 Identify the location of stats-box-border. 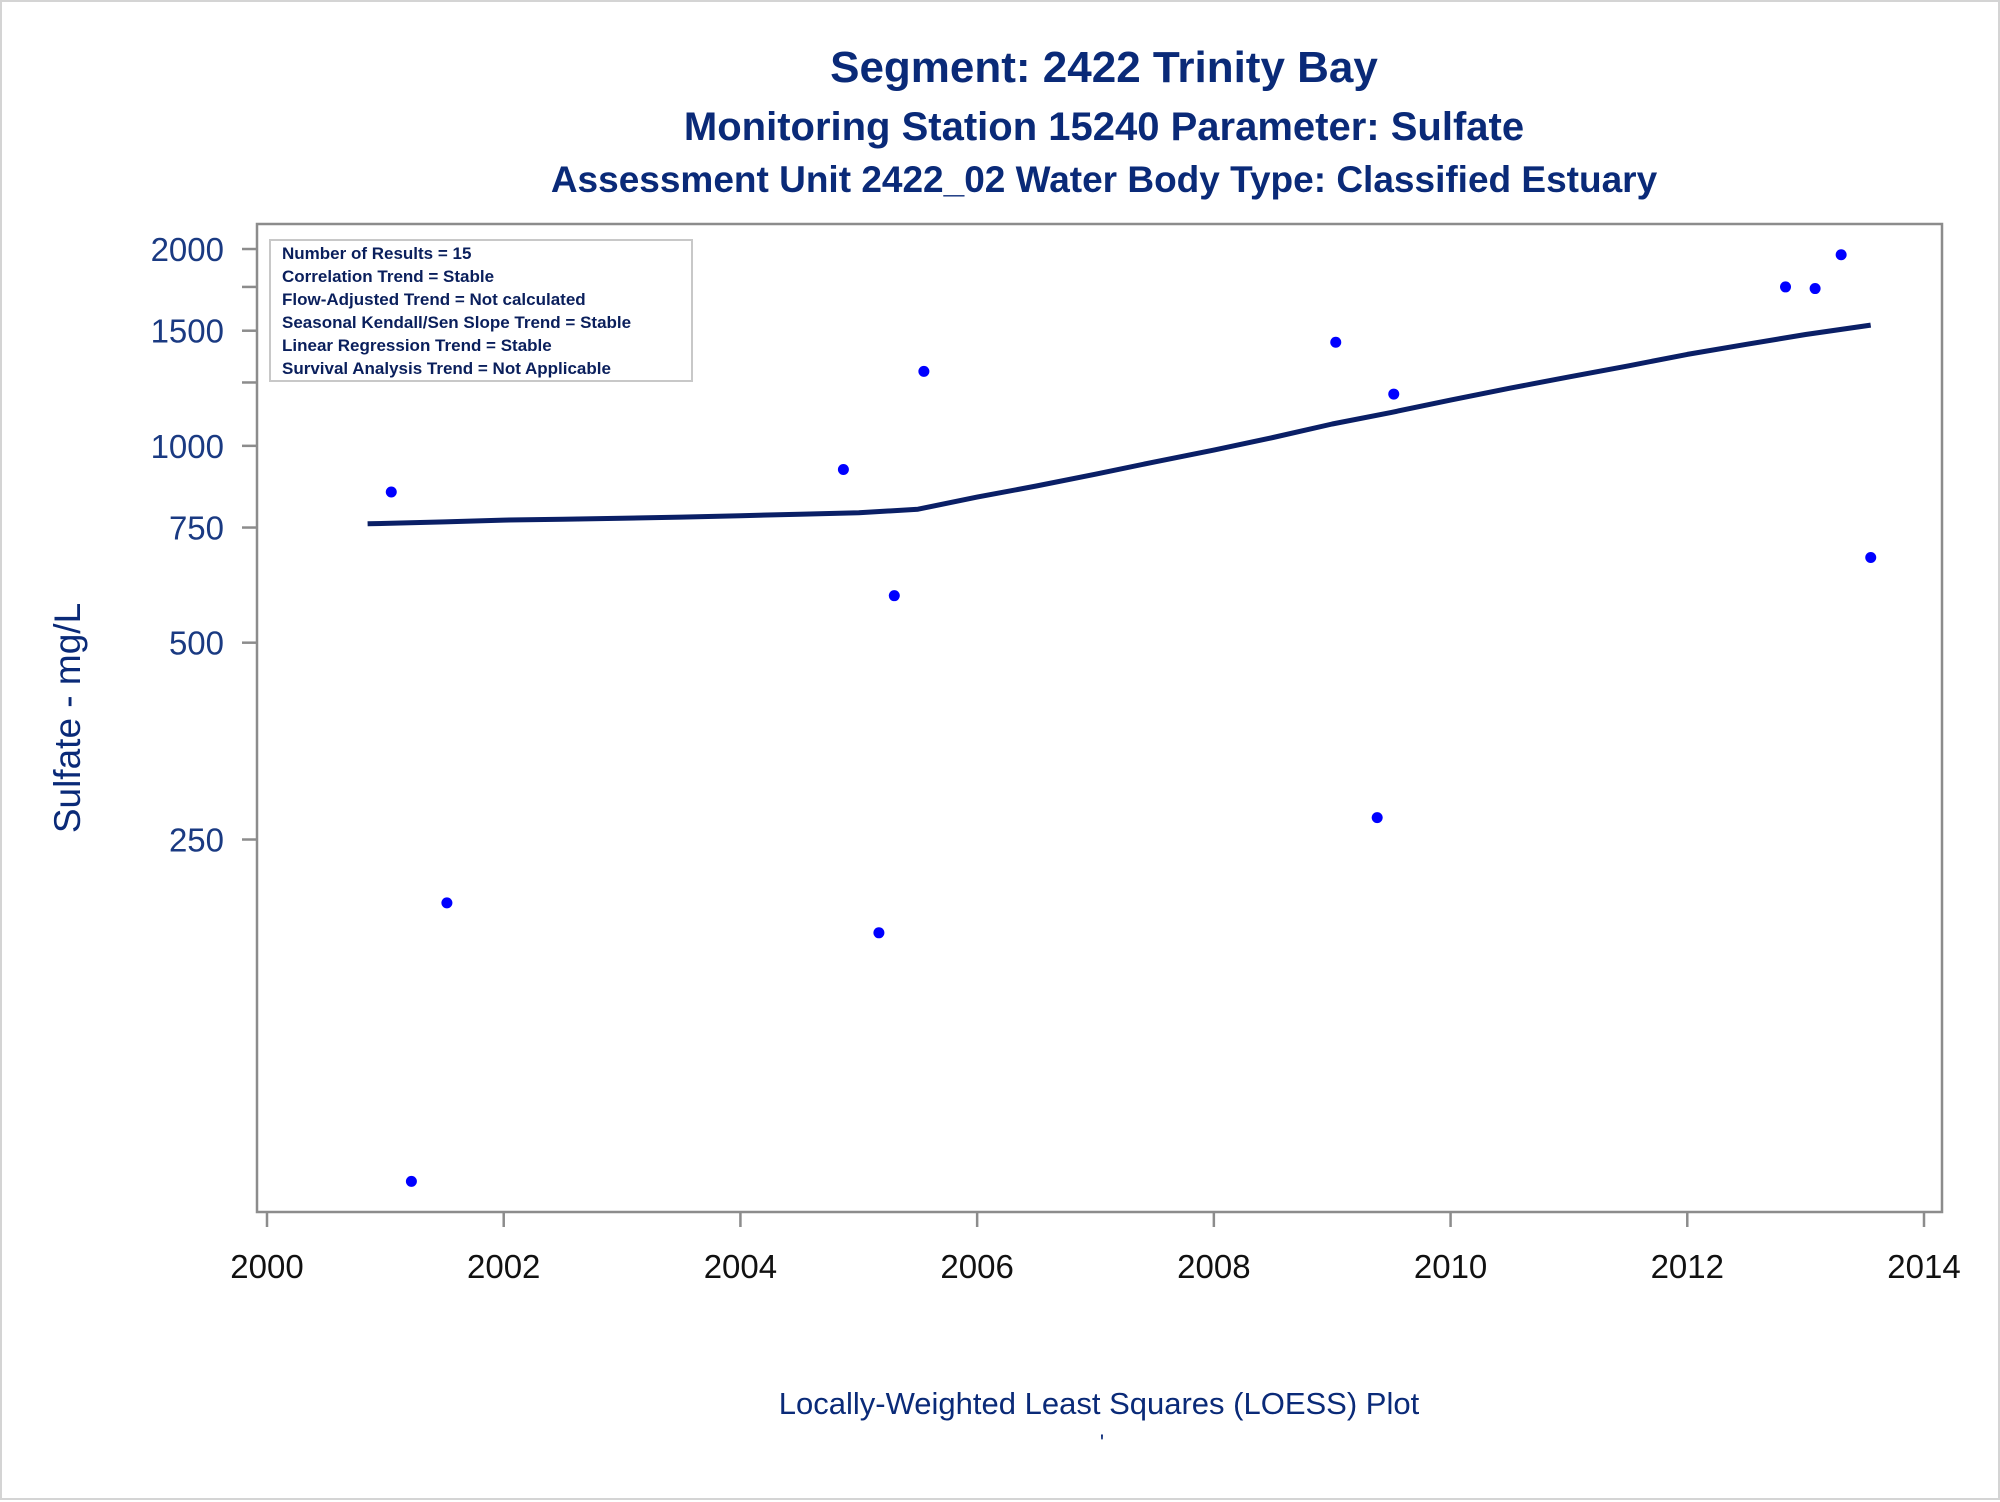
(481, 310).